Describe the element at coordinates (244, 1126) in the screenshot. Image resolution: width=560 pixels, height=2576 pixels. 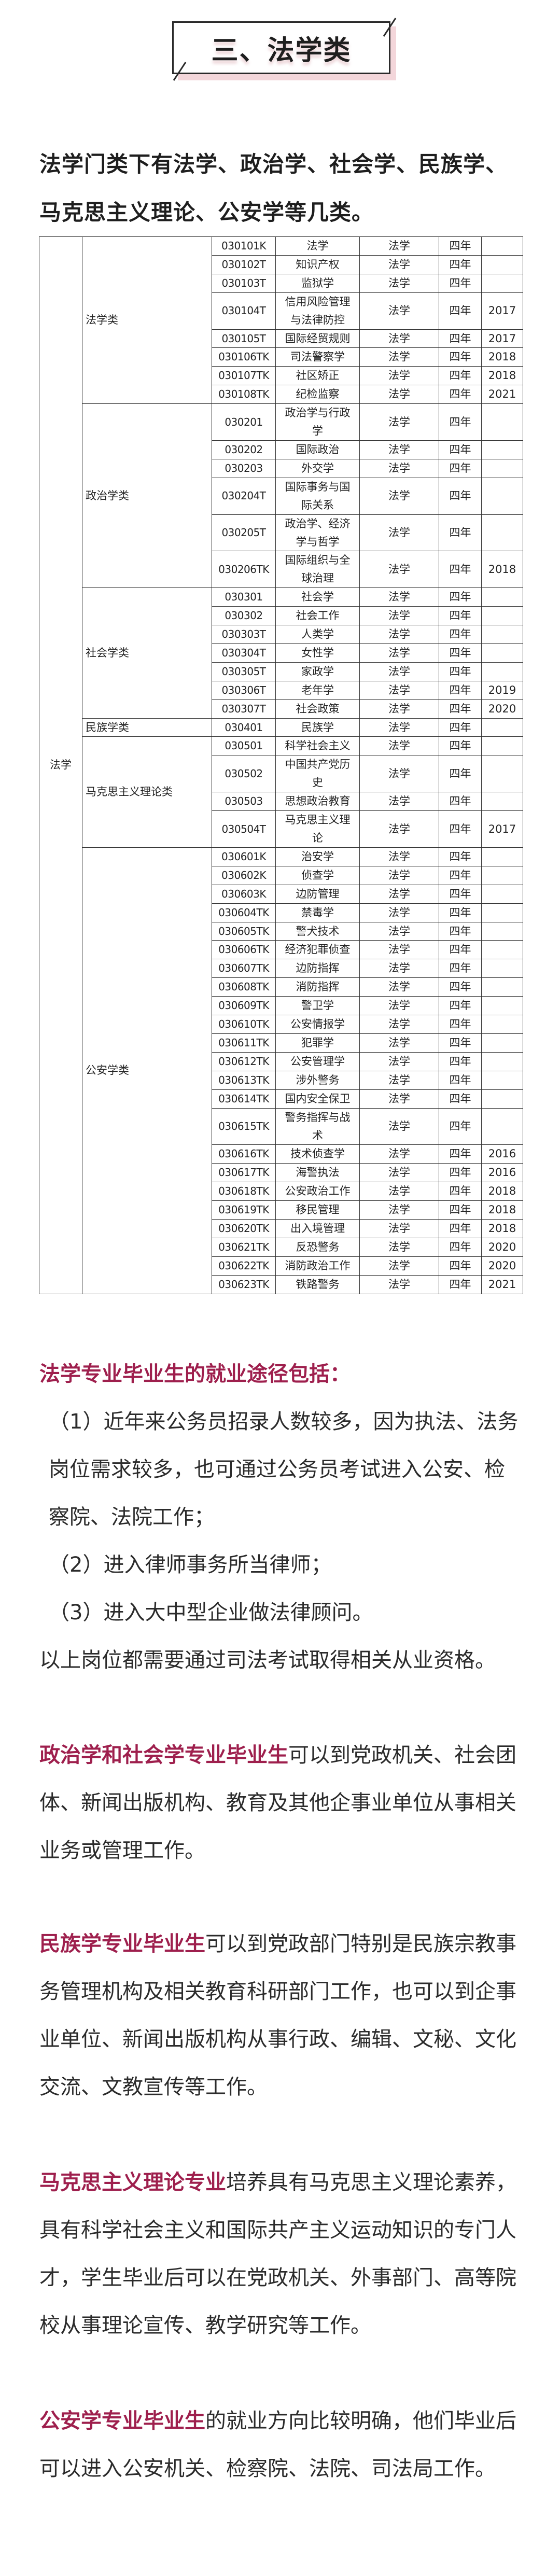
I see `major-code-cell: 030615TK` at that location.